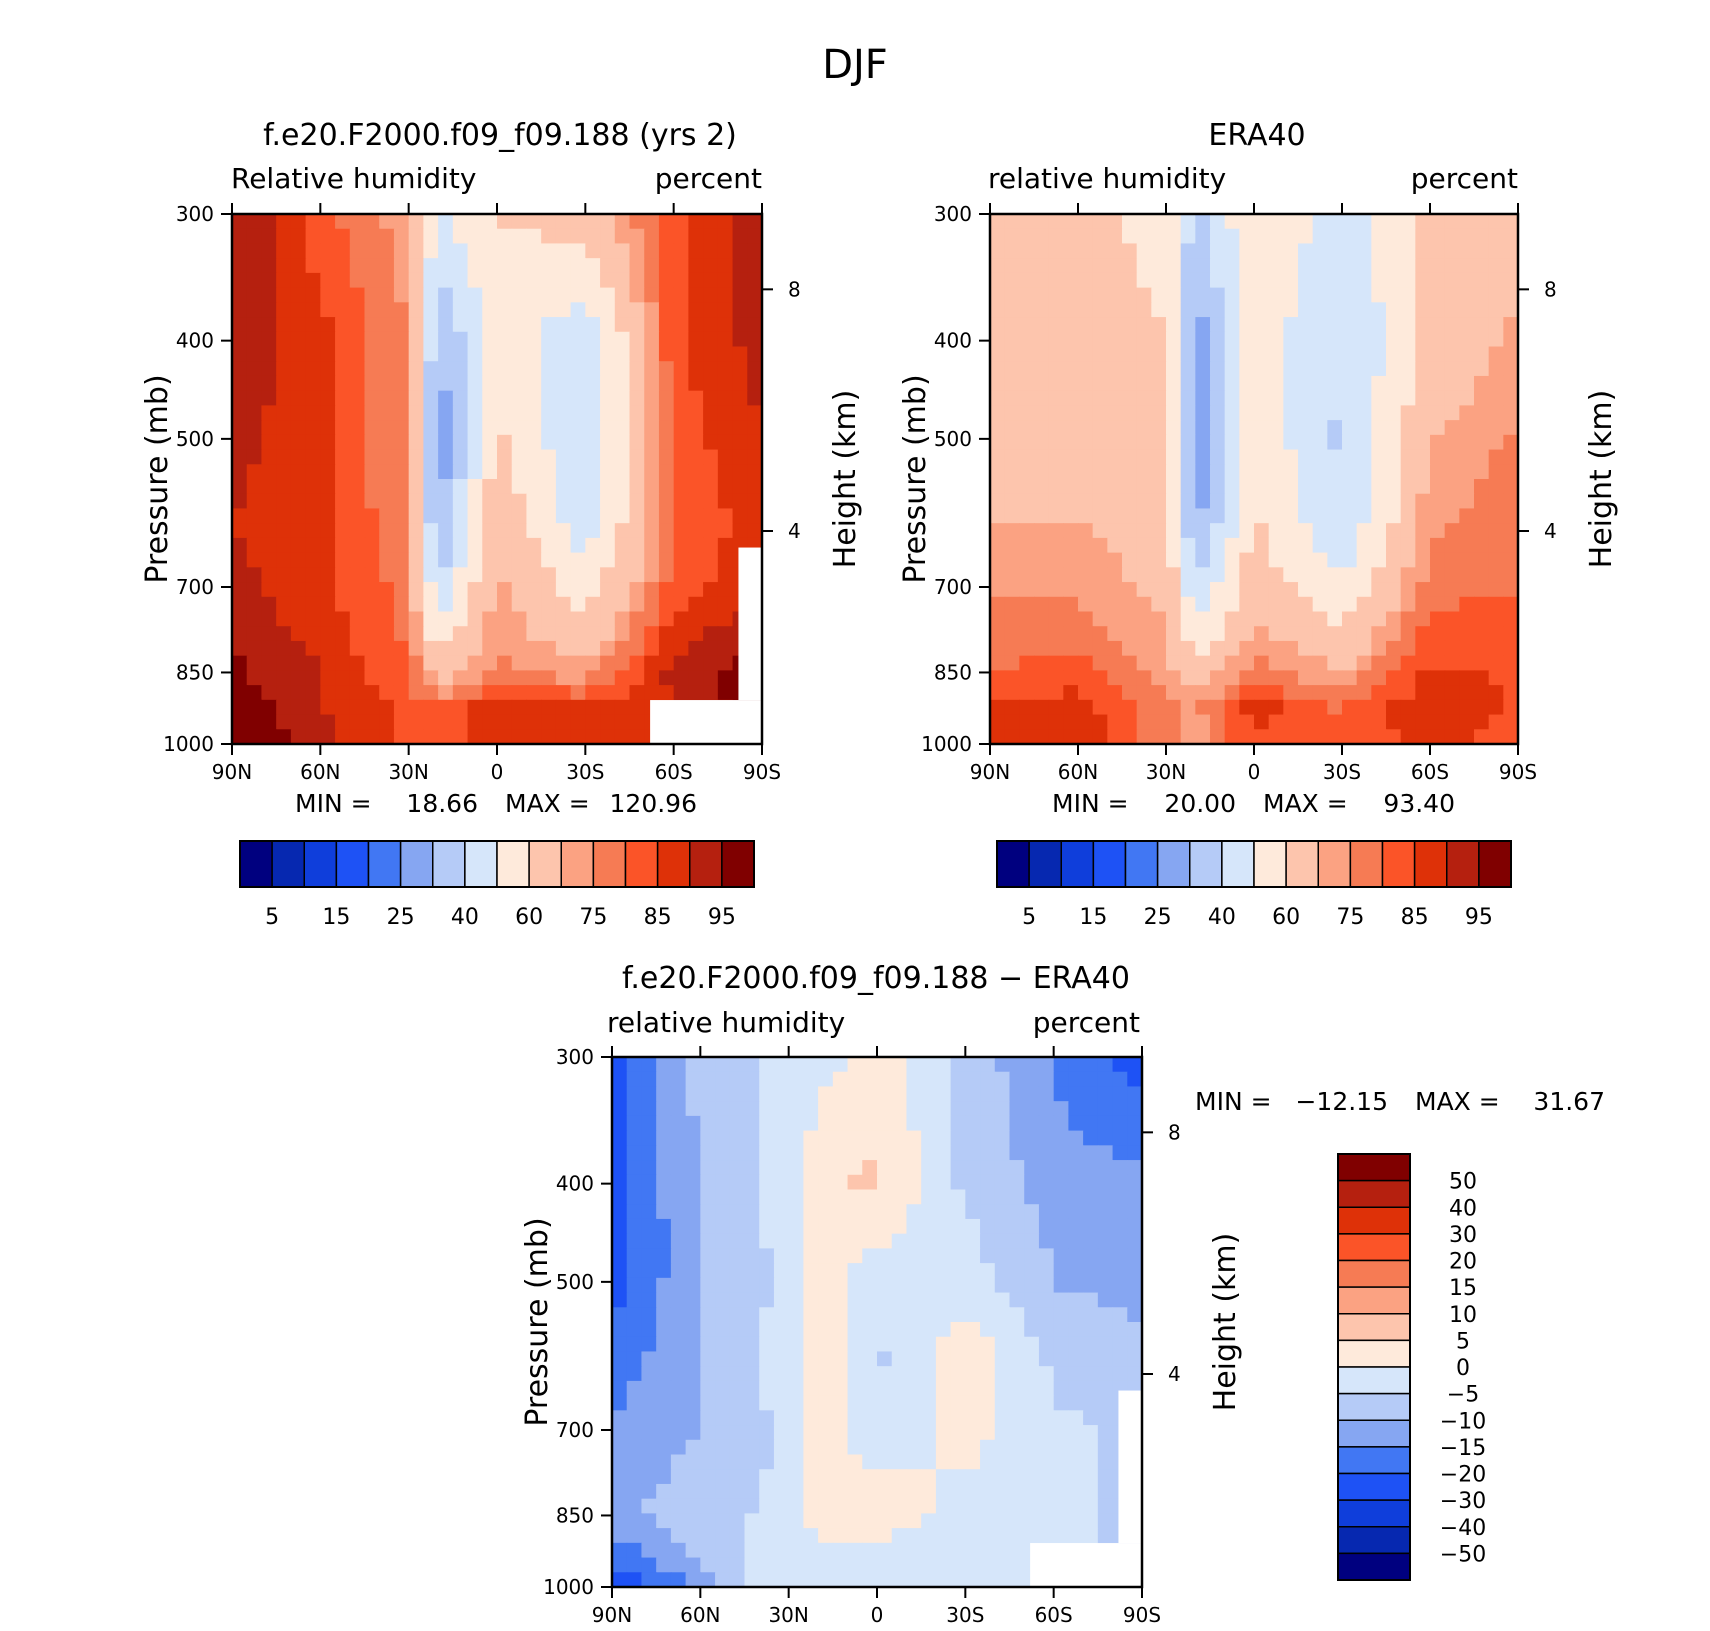 Image resolution: width=1710 pixels, height=1631 pixels. I want to click on figure-title: DJF, so click(855, 65).